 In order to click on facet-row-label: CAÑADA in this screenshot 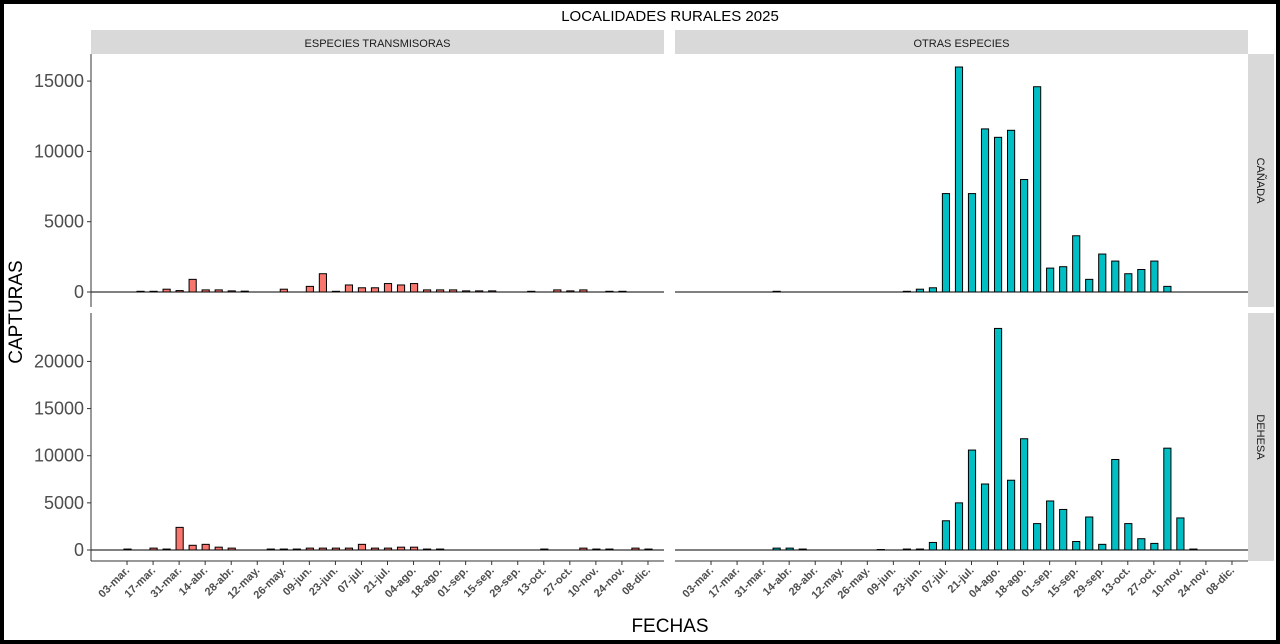, I will do `click(1260, 181)`.